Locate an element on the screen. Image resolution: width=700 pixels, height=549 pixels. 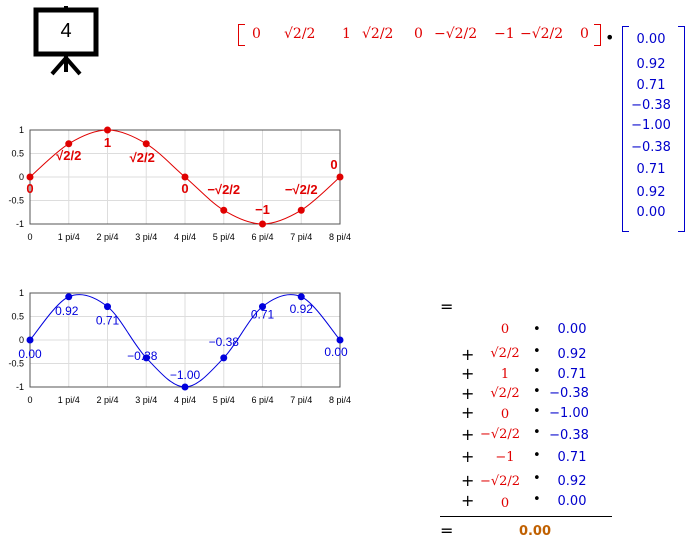
row-vector-entry: 1 is located at coordinates (346, 34).